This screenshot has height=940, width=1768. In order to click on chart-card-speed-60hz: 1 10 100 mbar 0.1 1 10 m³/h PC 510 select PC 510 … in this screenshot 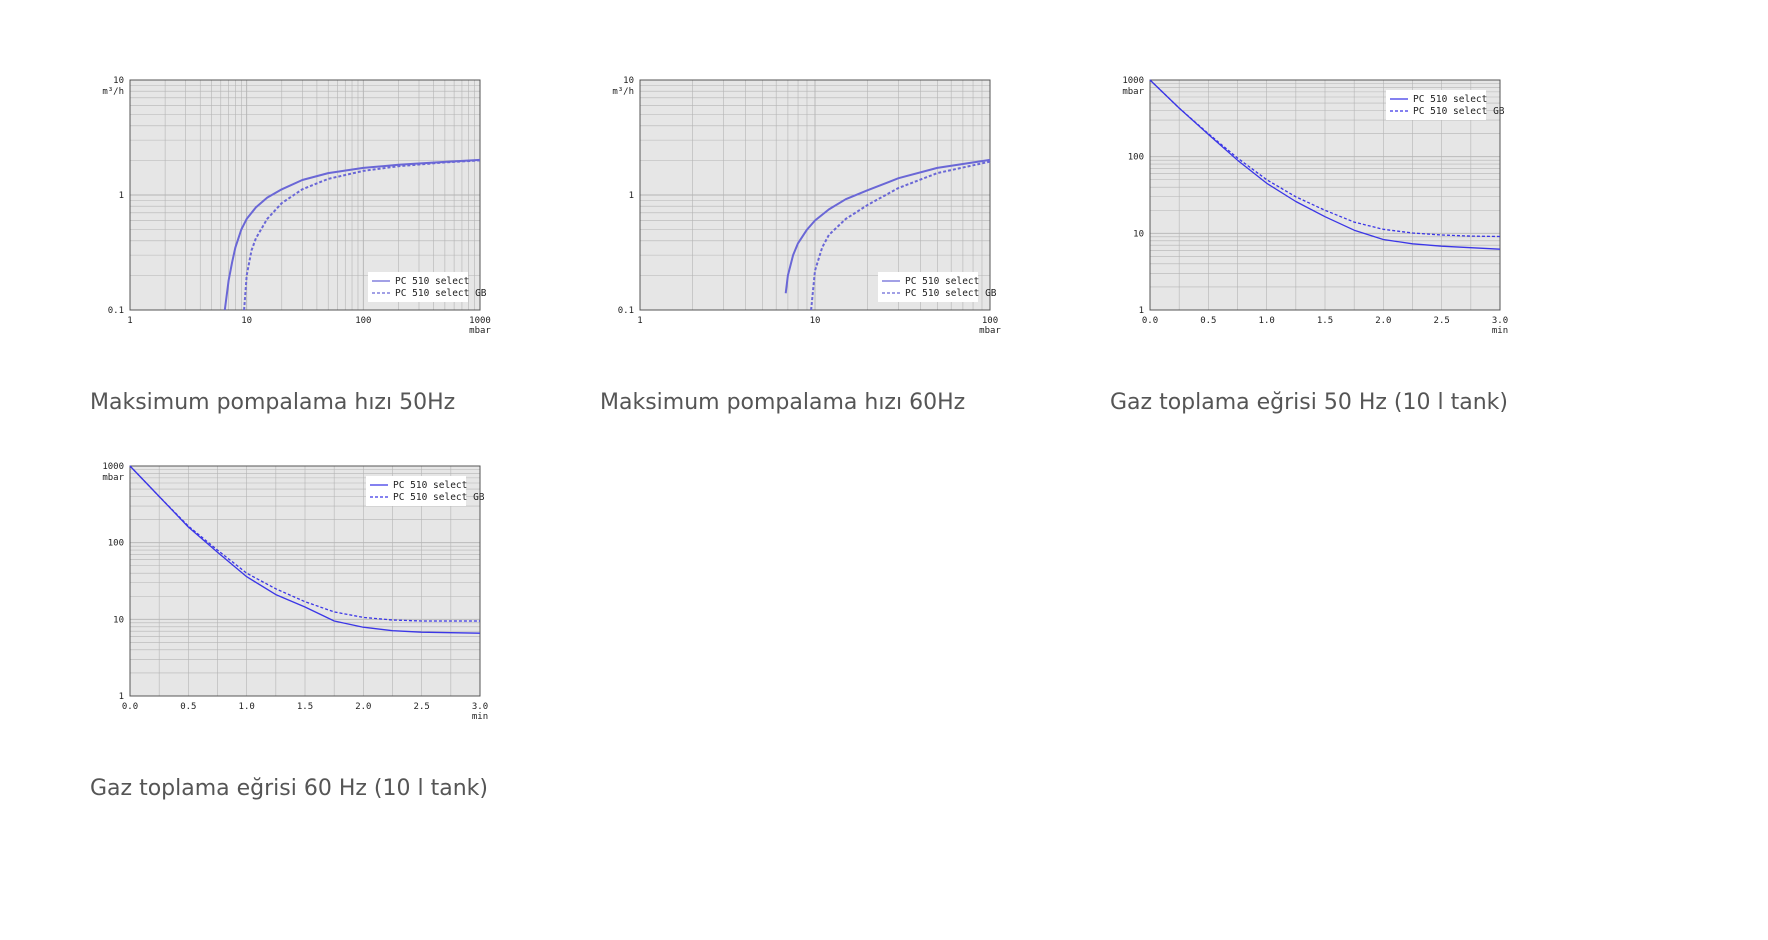, I will do `click(860, 250)`.